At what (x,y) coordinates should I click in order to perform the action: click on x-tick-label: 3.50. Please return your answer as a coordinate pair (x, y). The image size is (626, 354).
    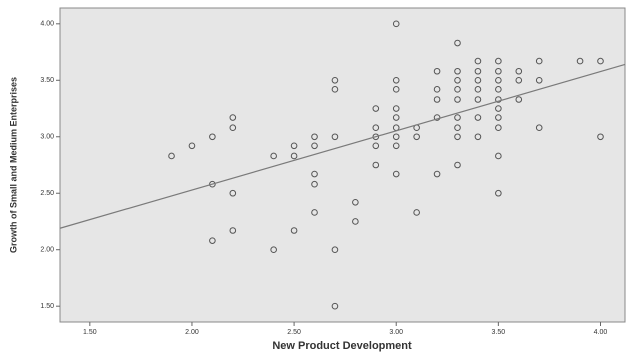
    Looking at the image, I should click on (499, 332).